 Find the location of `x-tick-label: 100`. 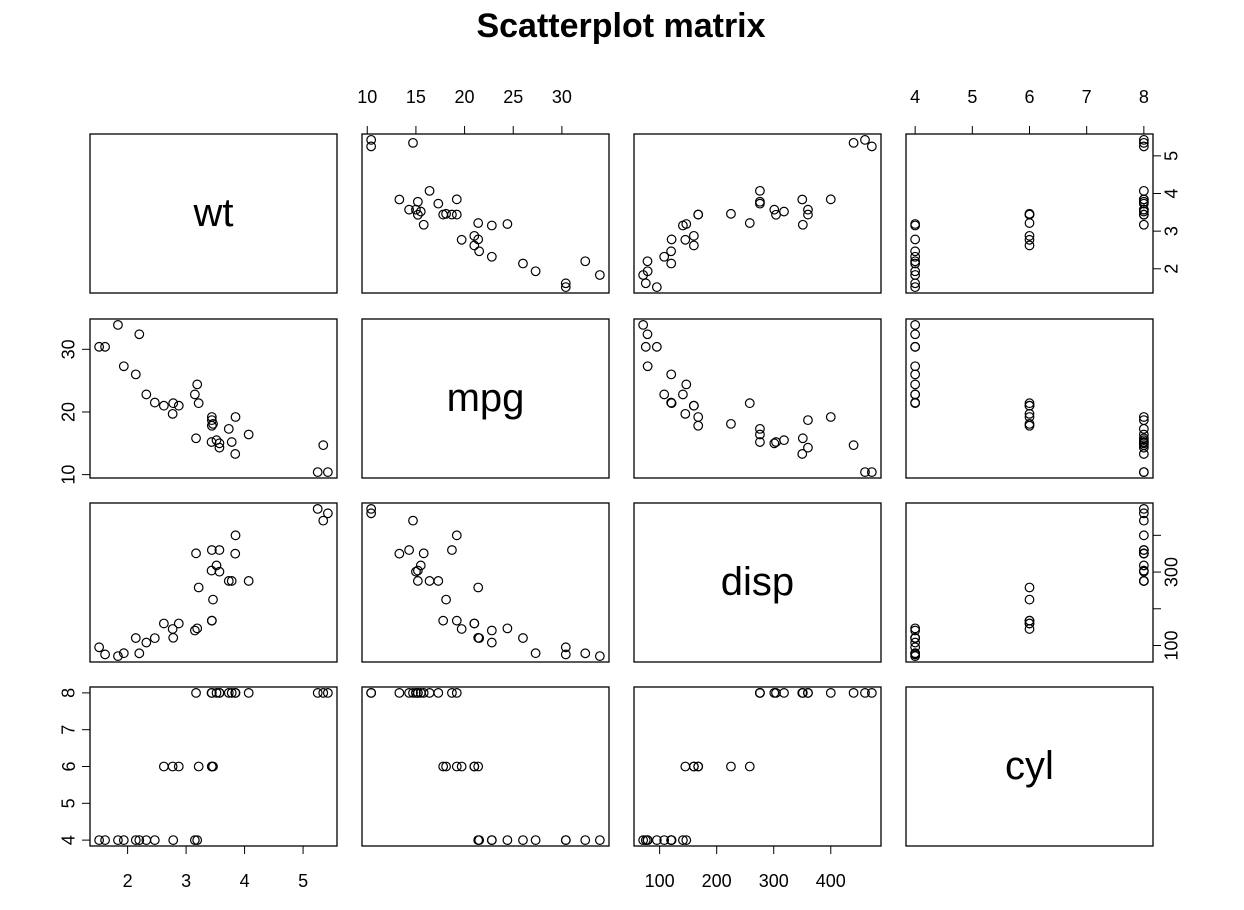

x-tick-label: 100 is located at coordinates (660, 881).